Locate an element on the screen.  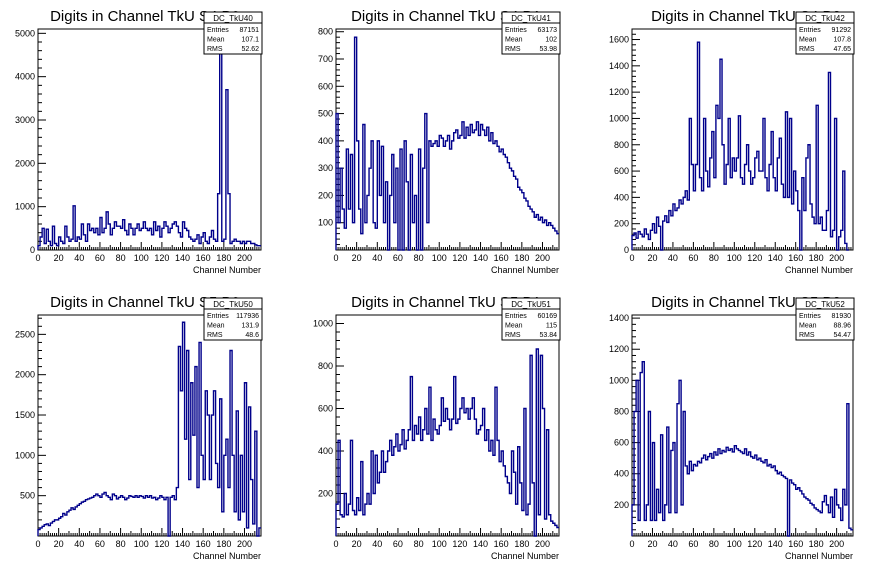
stats-label: Mean is located at coordinates (808, 326).